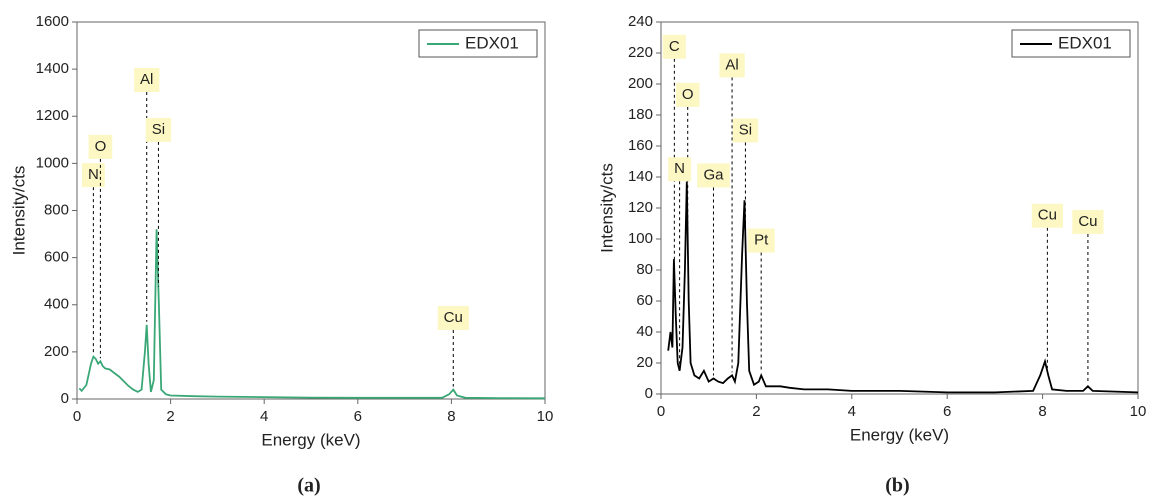  What do you see at coordinates (897, 486) in the screenshot?
I see `caption: (b)` at bounding box center [897, 486].